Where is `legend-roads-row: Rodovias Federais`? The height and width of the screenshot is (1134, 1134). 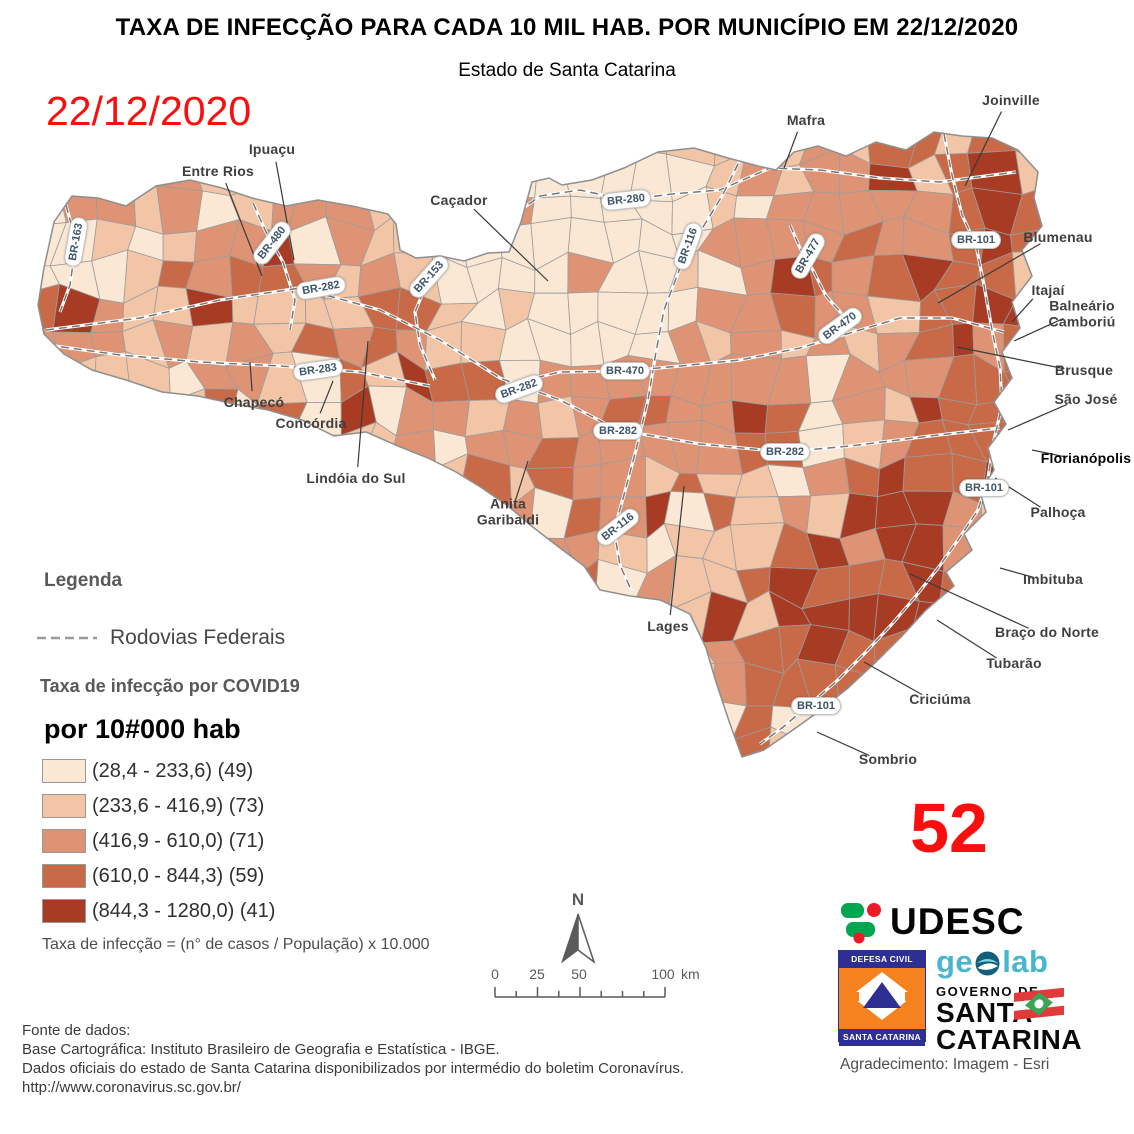
legend-roads-row: Rodovias Federais is located at coordinates (160, 638).